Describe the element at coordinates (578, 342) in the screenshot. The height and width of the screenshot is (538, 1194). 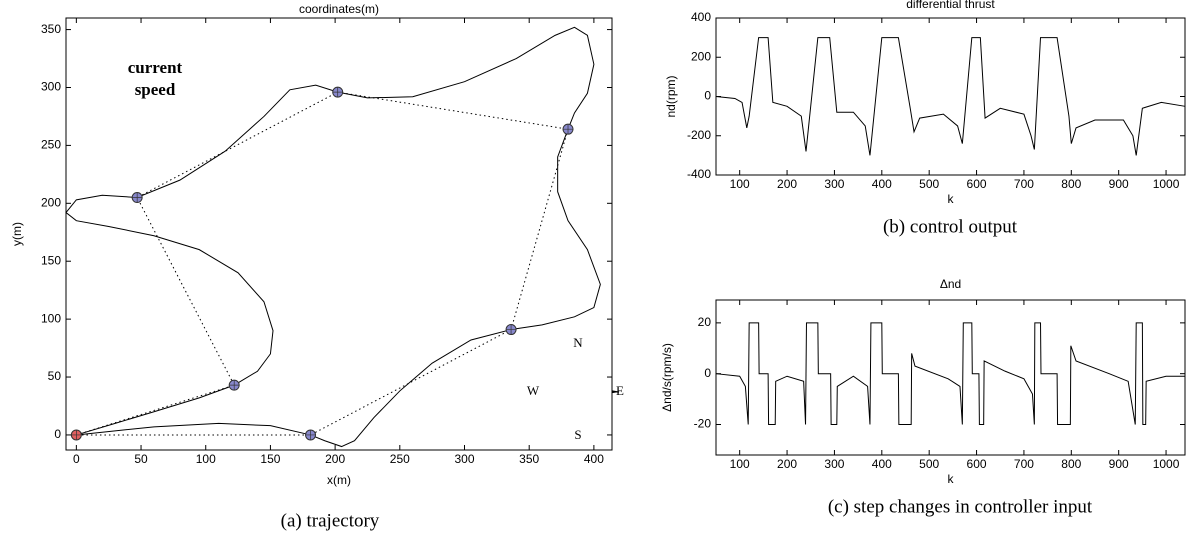
I see `compass-label: N` at that location.